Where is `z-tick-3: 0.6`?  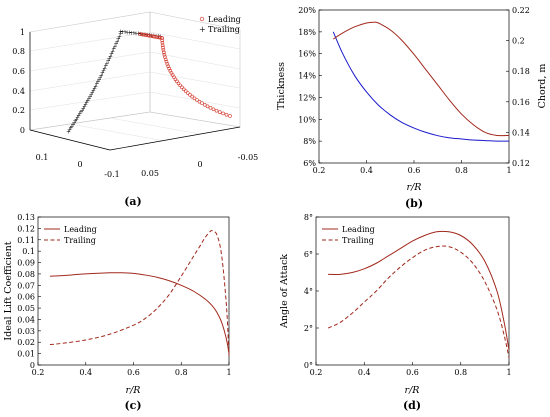
z-tick-3: 0.6 is located at coordinates (18, 71).